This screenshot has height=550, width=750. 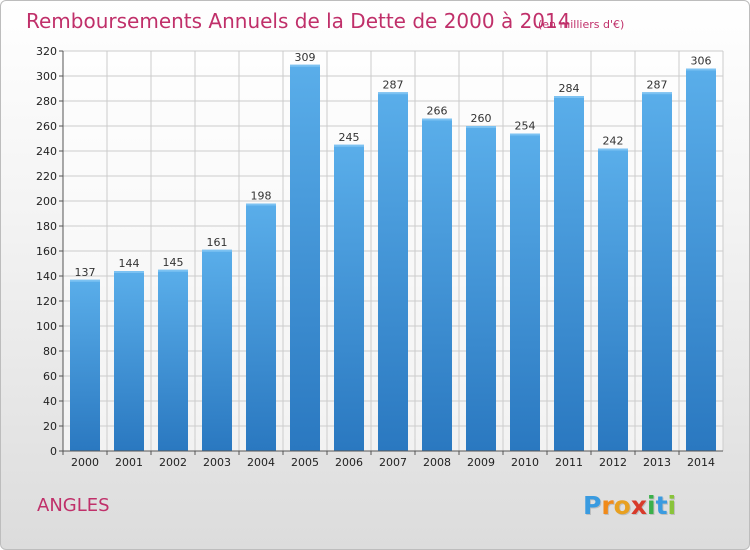 I want to click on y-tick-label: 200, so click(x=46, y=201).